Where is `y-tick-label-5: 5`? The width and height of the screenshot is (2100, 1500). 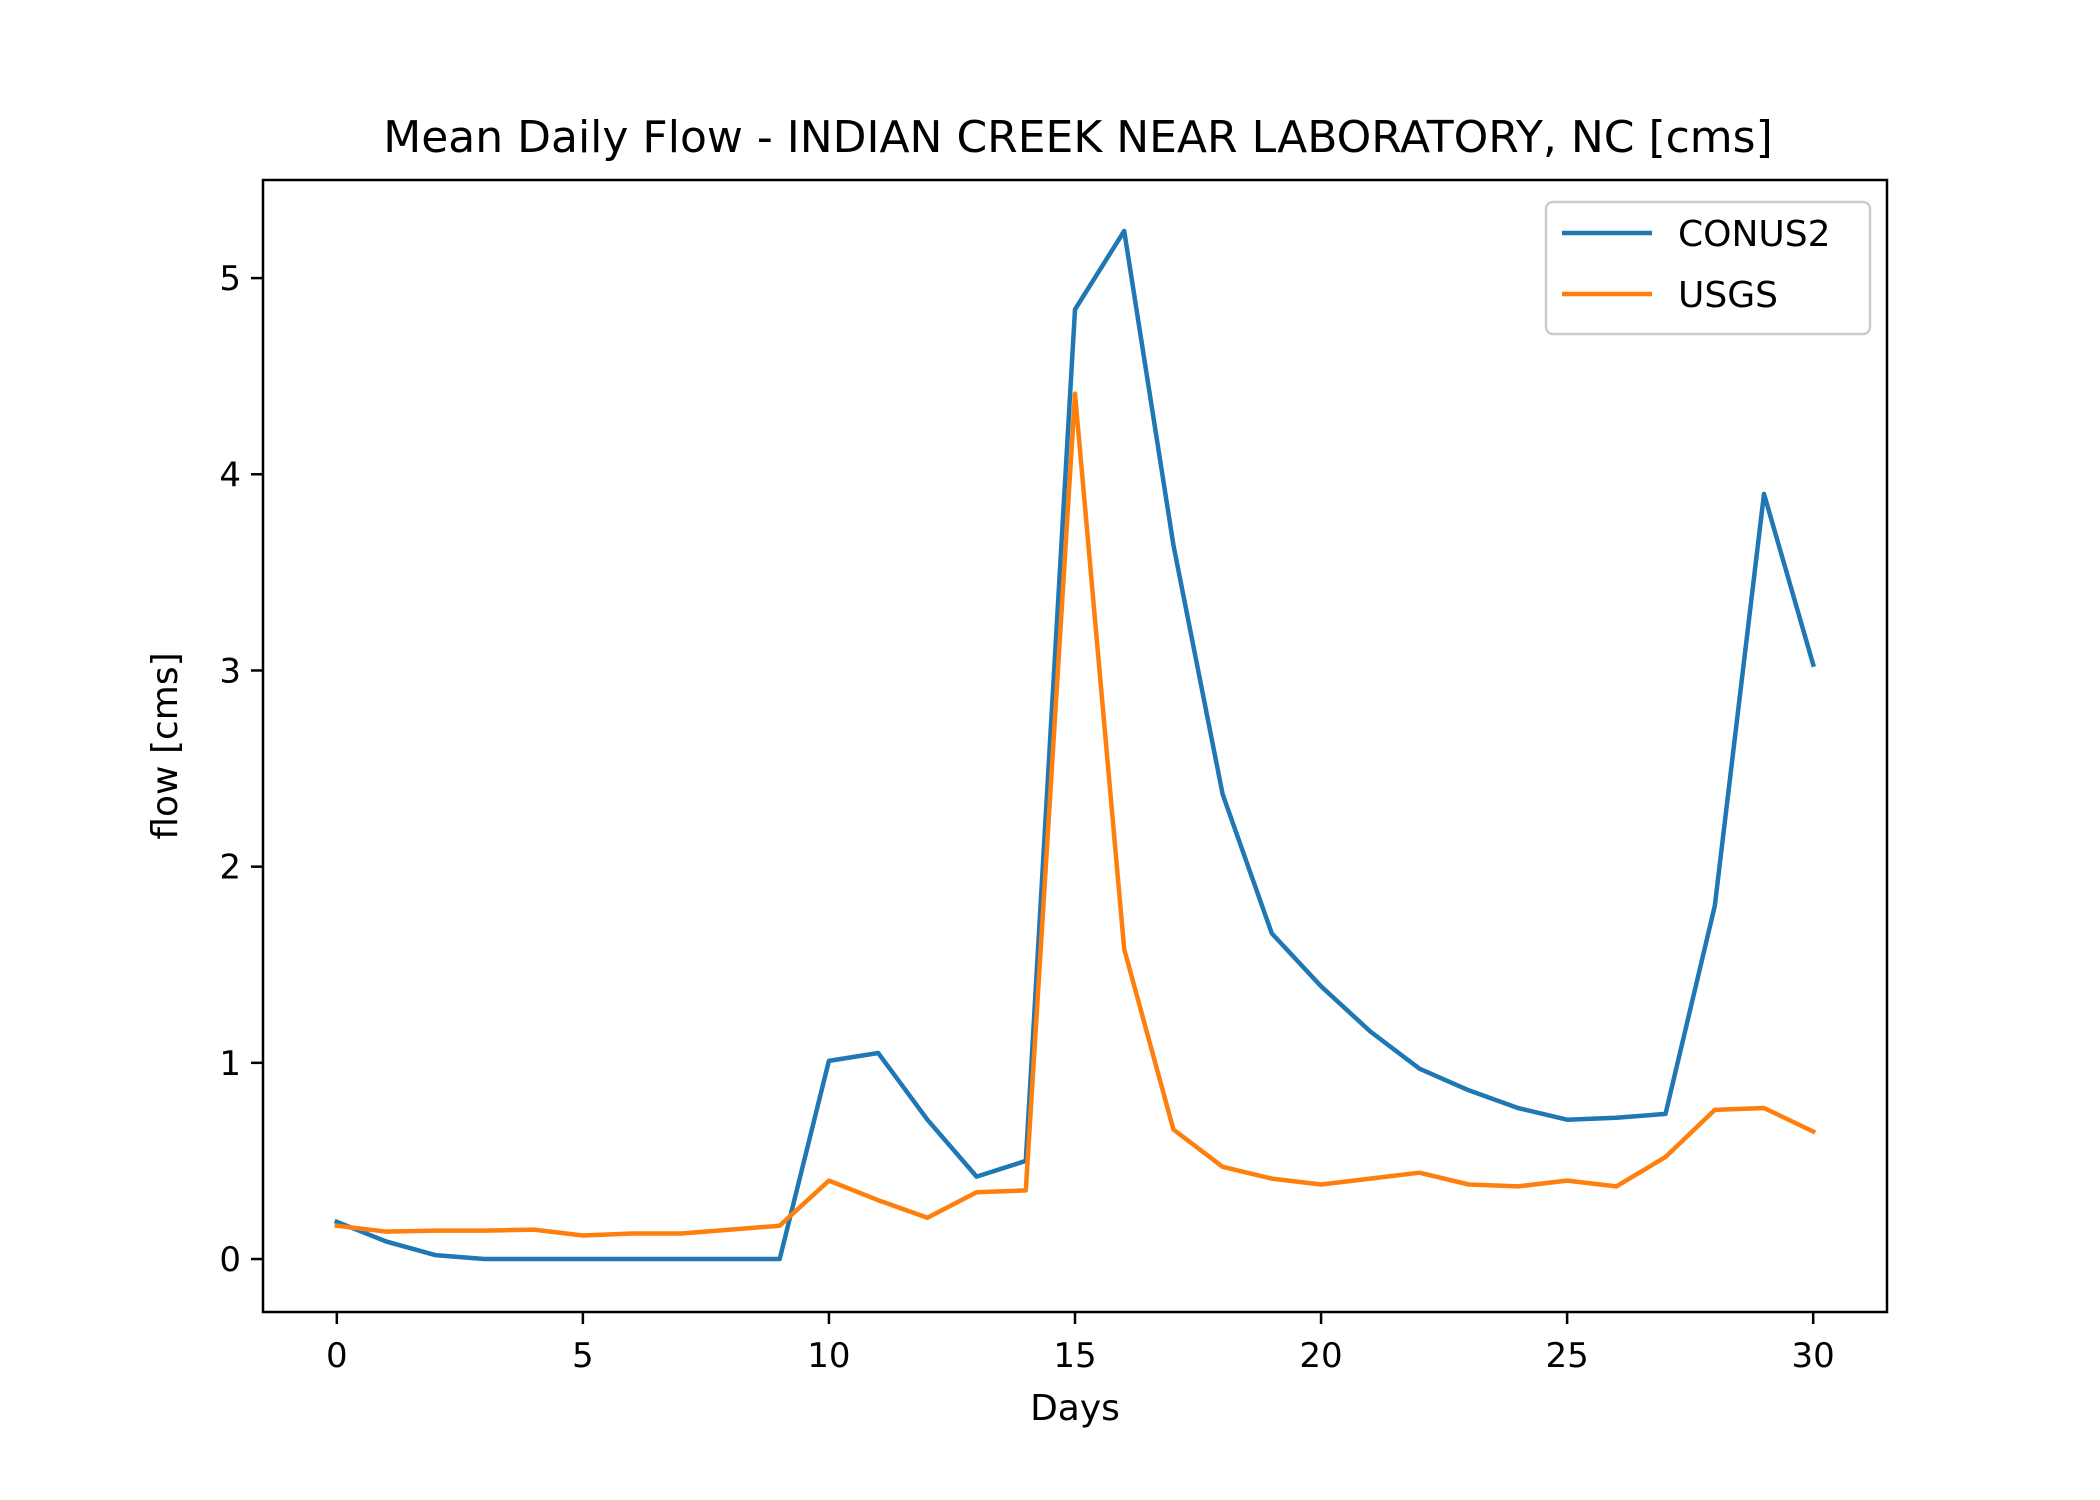
y-tick-label-5: 5 is located at coordinates (230, 279).